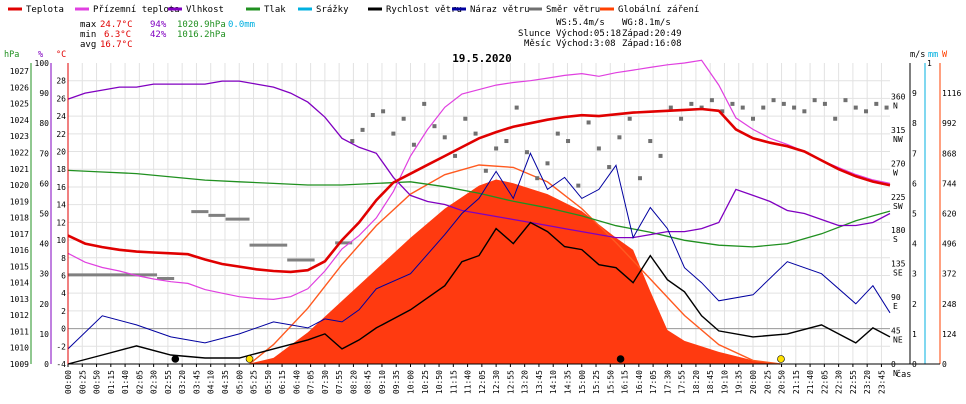 The width and height of the screenshot is (966, 404). What do you see at coordinates (44, 183) in the screenshot?
I see `pct-tick-4: 60` at bounding box center [44, 183].